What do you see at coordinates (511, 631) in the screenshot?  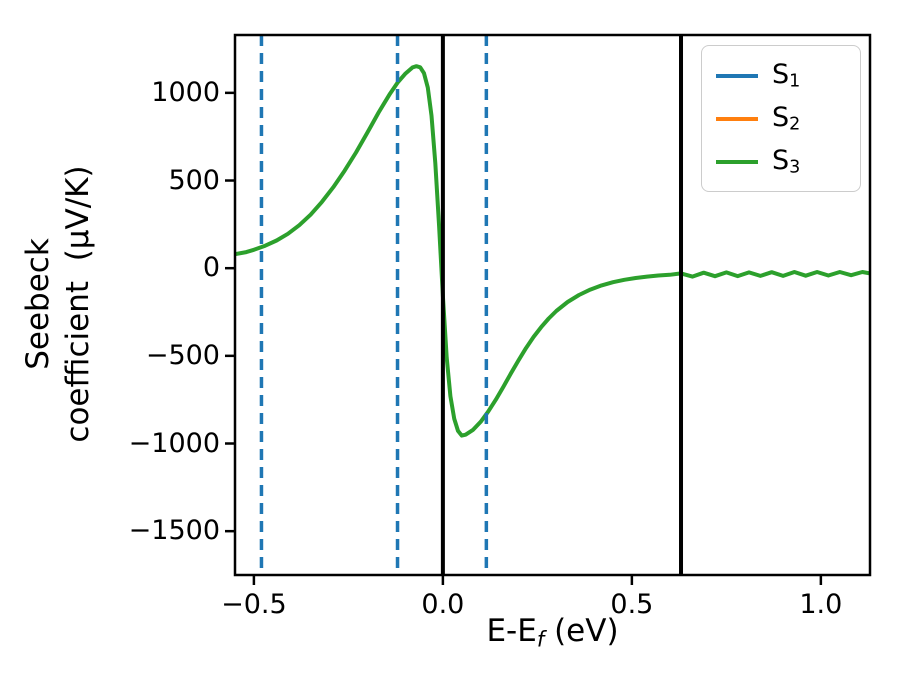 I see `x-axis-label-main: E-E` at bounding box center [511, 631].